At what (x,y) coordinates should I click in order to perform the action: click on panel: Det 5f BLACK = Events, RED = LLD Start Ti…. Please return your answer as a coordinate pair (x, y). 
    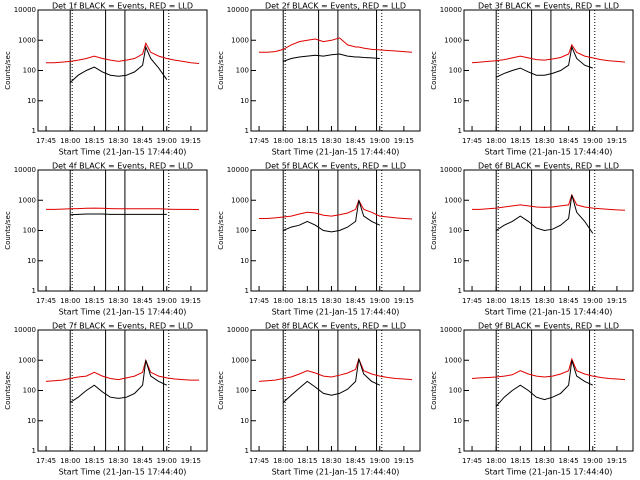
    Looking at the image, I should click on (319, 239).